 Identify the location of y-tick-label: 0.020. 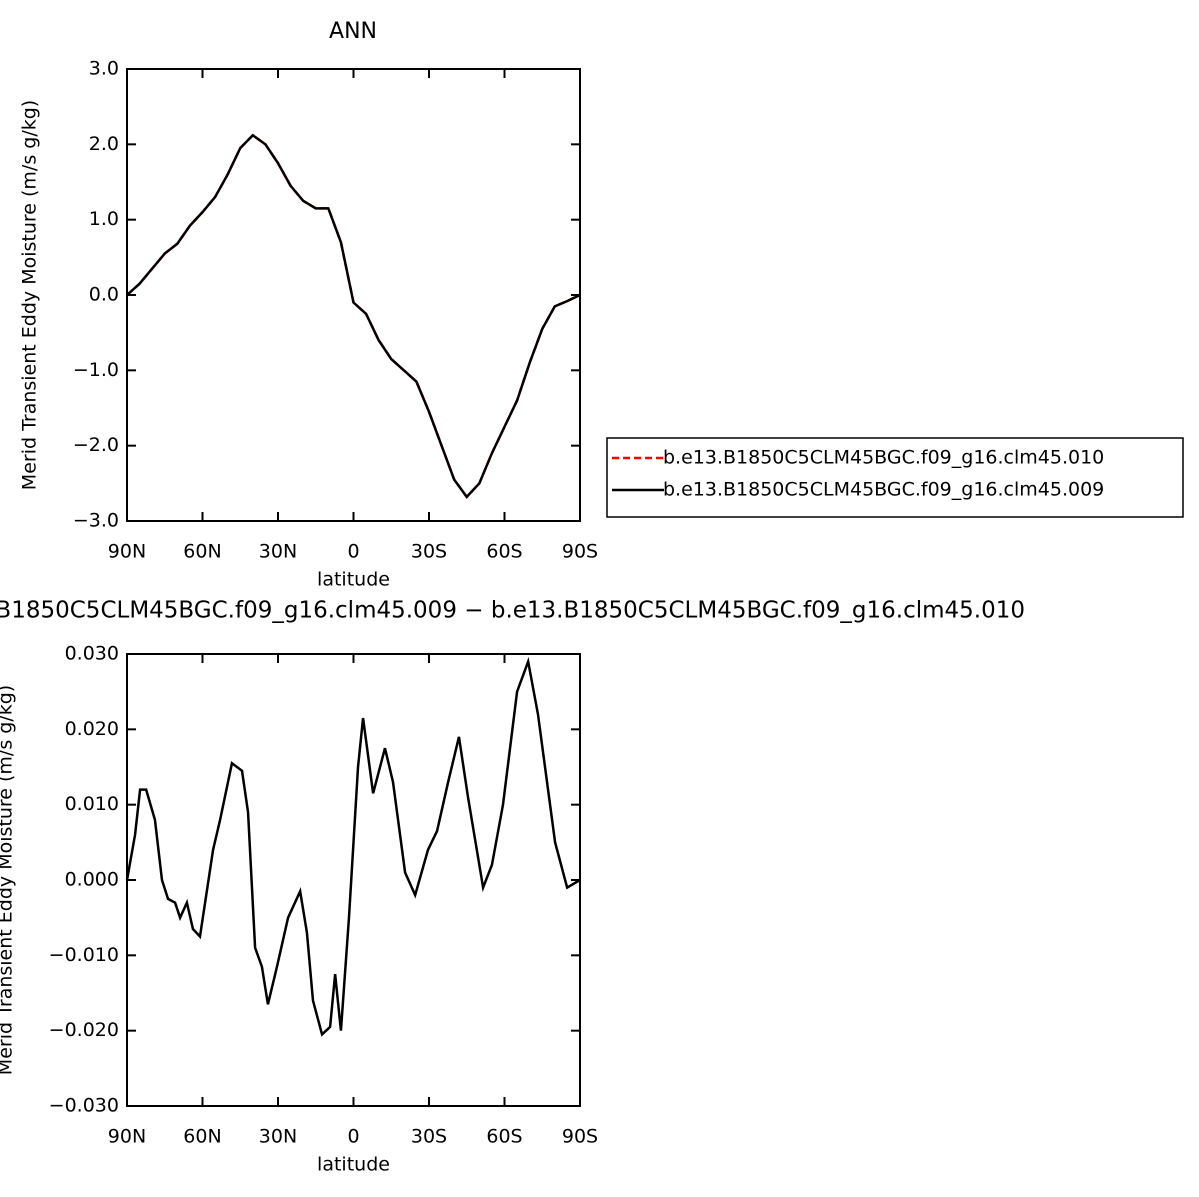
(92, 729).